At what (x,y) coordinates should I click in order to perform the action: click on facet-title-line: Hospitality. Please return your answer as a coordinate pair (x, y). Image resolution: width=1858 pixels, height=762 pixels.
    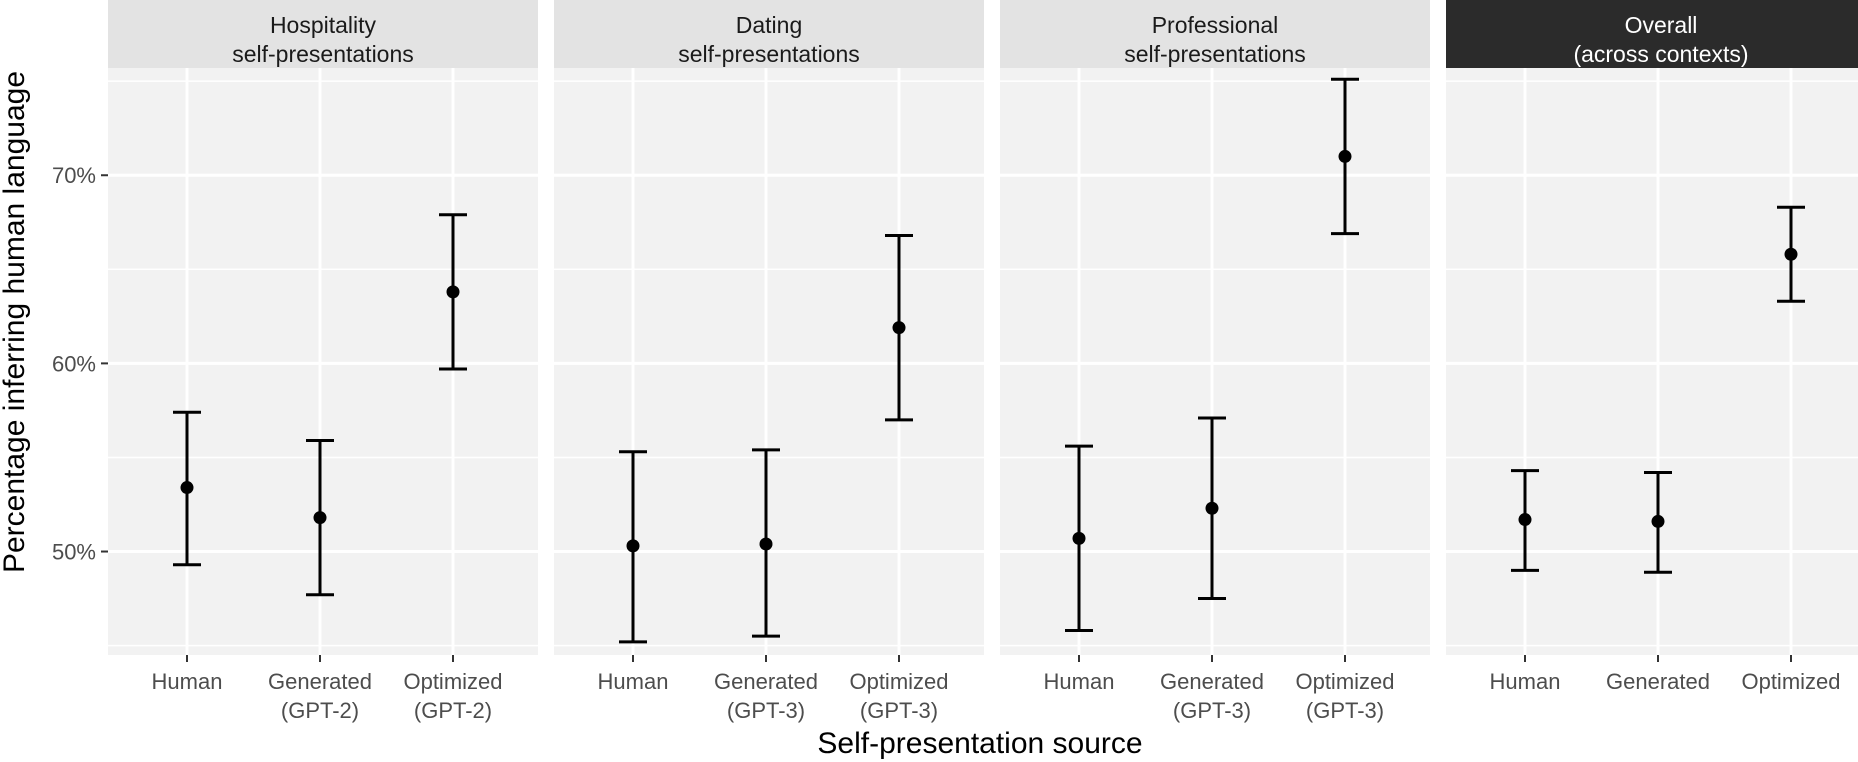
    Looking at the image, I should click on (323, 25).